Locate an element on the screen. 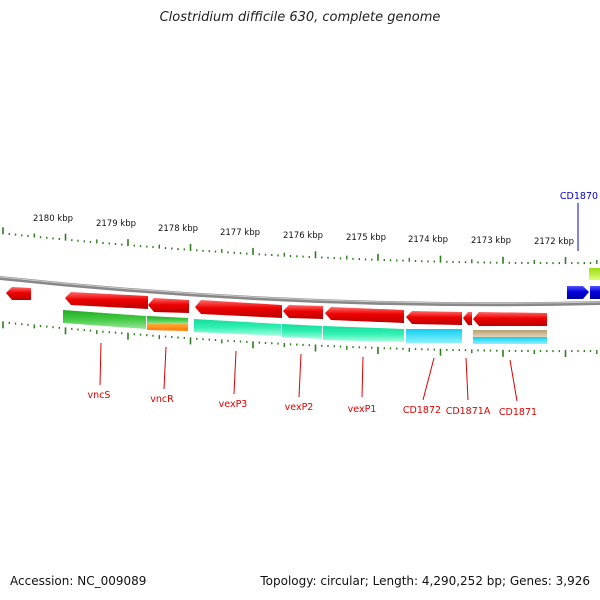 The image size is (600, 600). cds-arrow-blue is located at coordinates (578, 292).